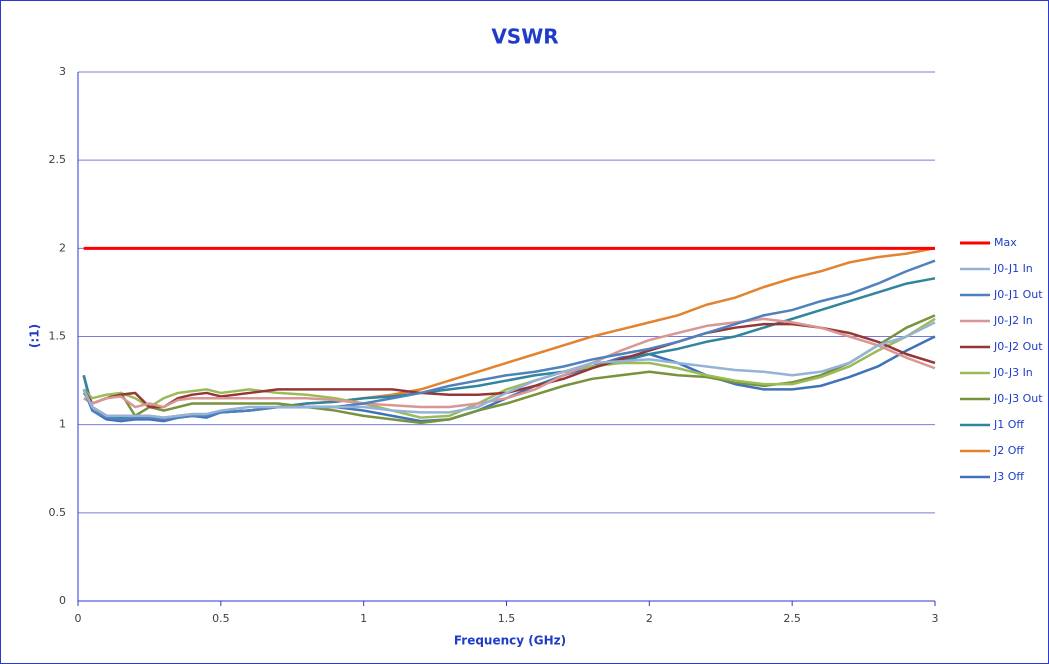 This screenshot has height=664, width=1049. What do you see at coordinates (1013, 320) in the screenshot?
I see `legend-label: J0-J2 In` at bounding box center [1013, 320].